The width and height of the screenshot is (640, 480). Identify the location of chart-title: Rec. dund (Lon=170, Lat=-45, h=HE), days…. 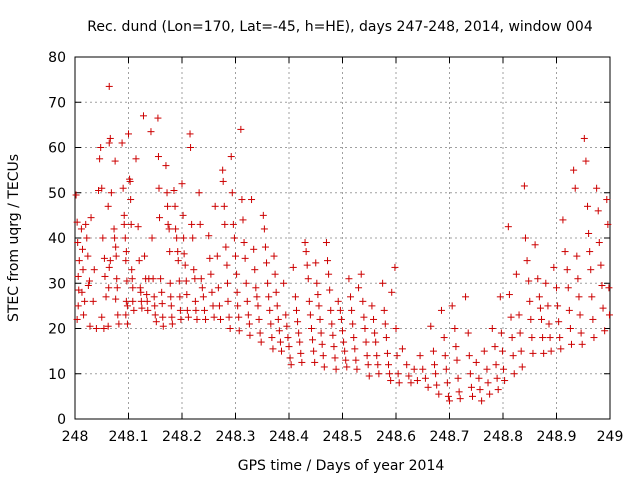
(340, 27).